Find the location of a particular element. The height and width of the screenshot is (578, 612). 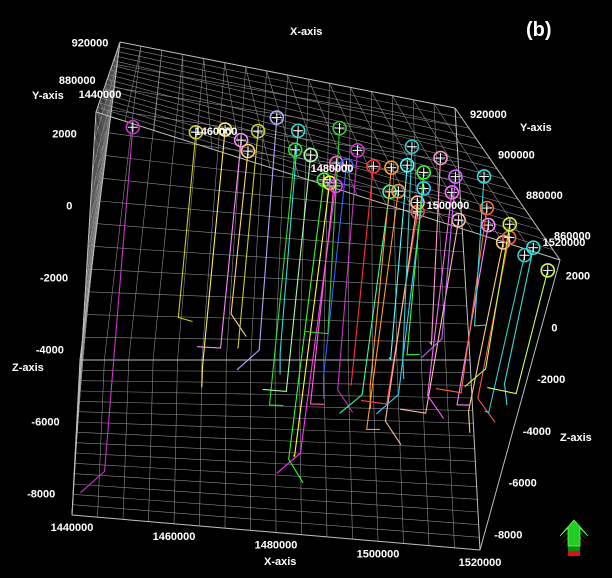

gridline-left-z is located at coordinates (98, 180).